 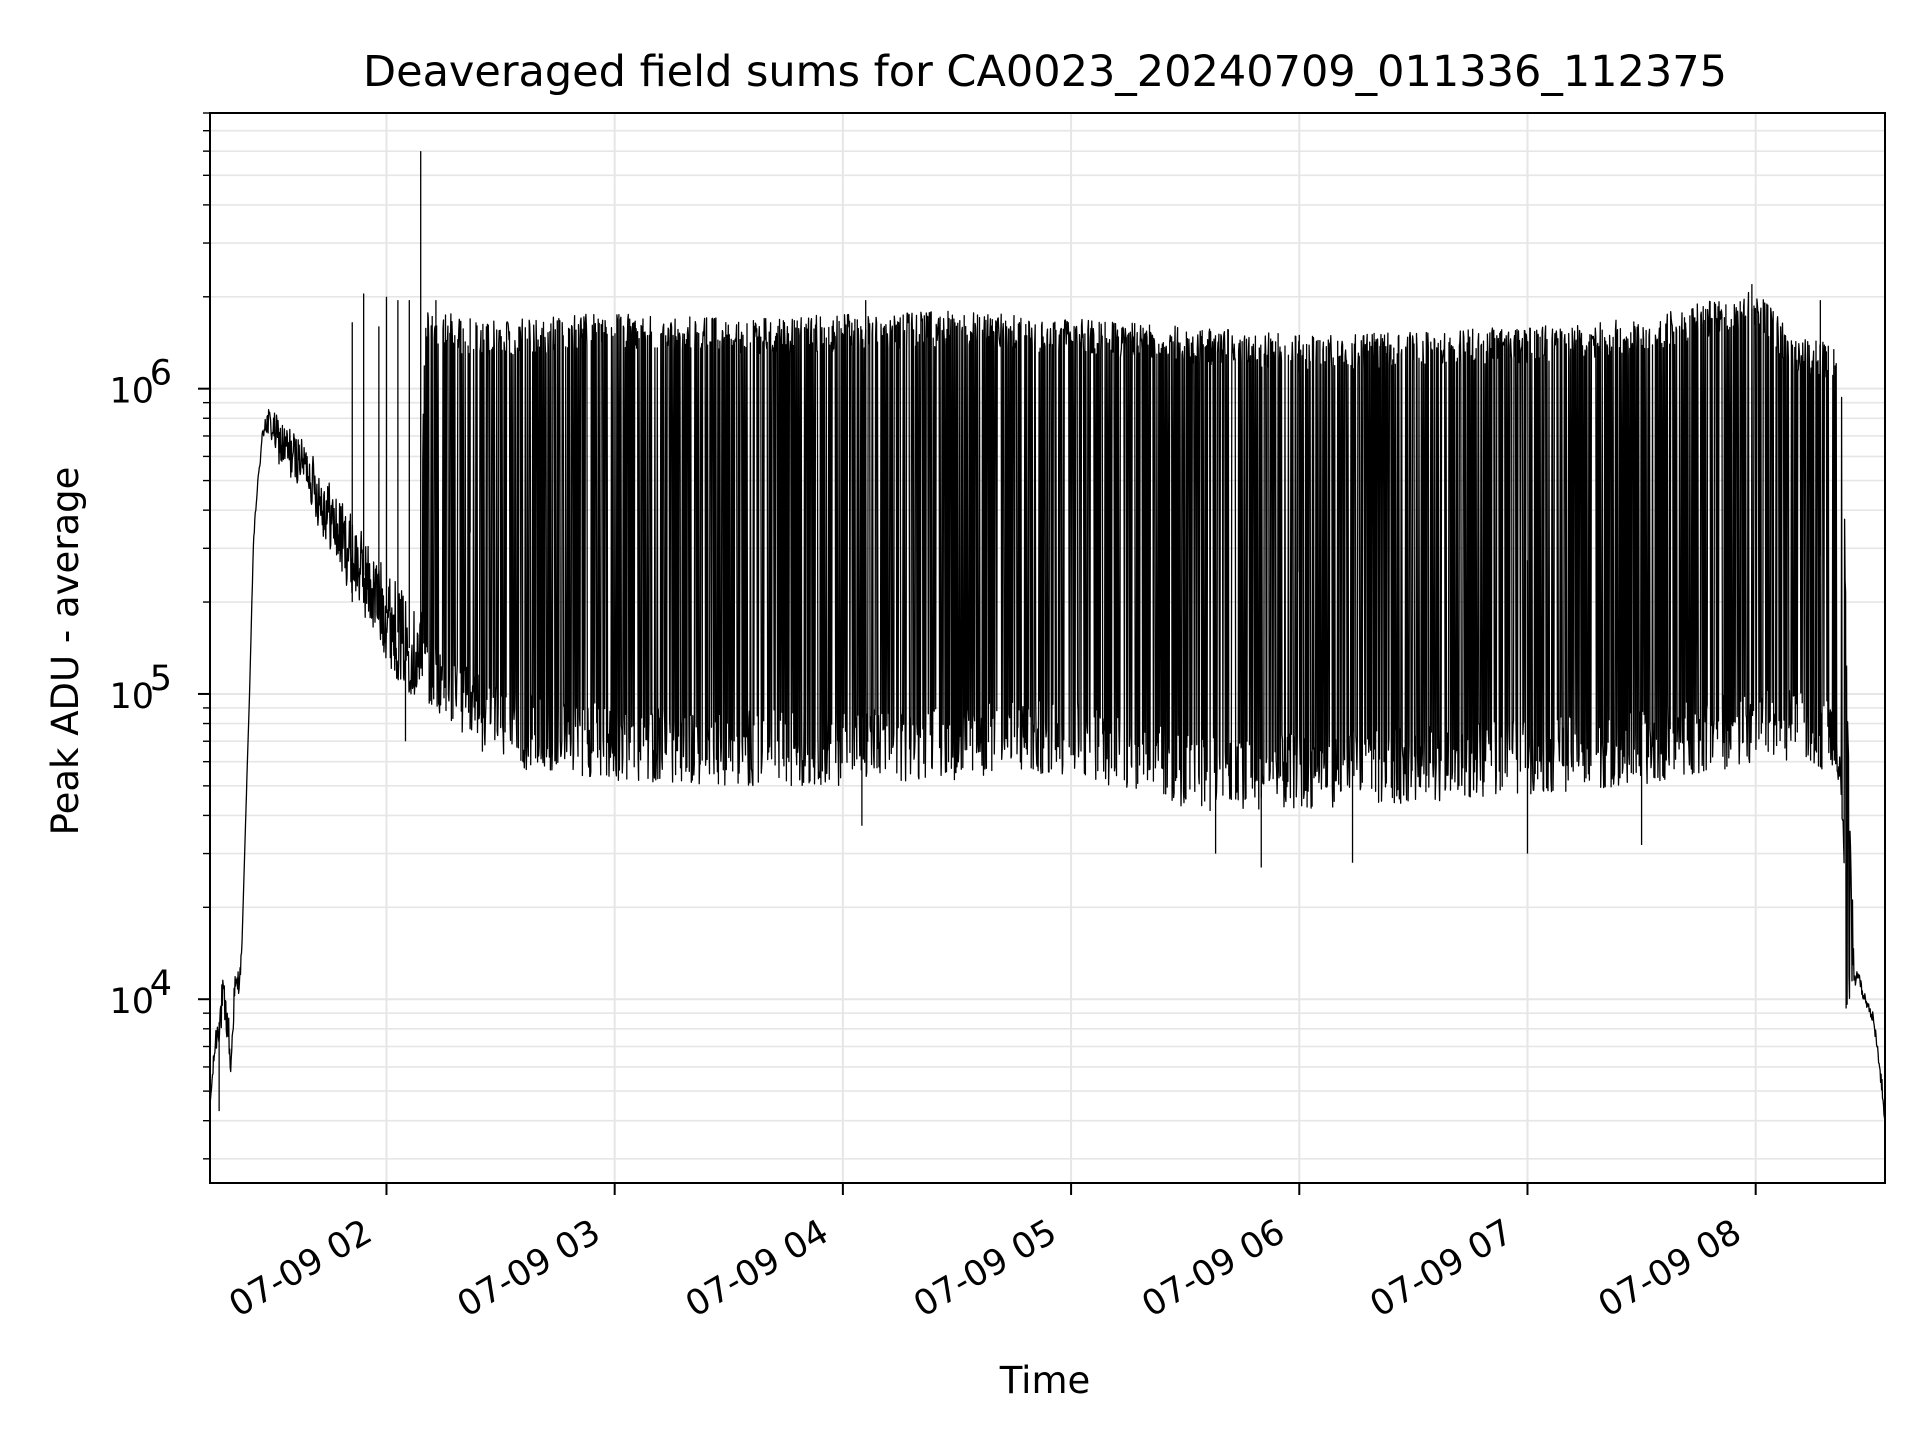 I want to click on y-tick-exponent: 5, so click(x=161, y=679).